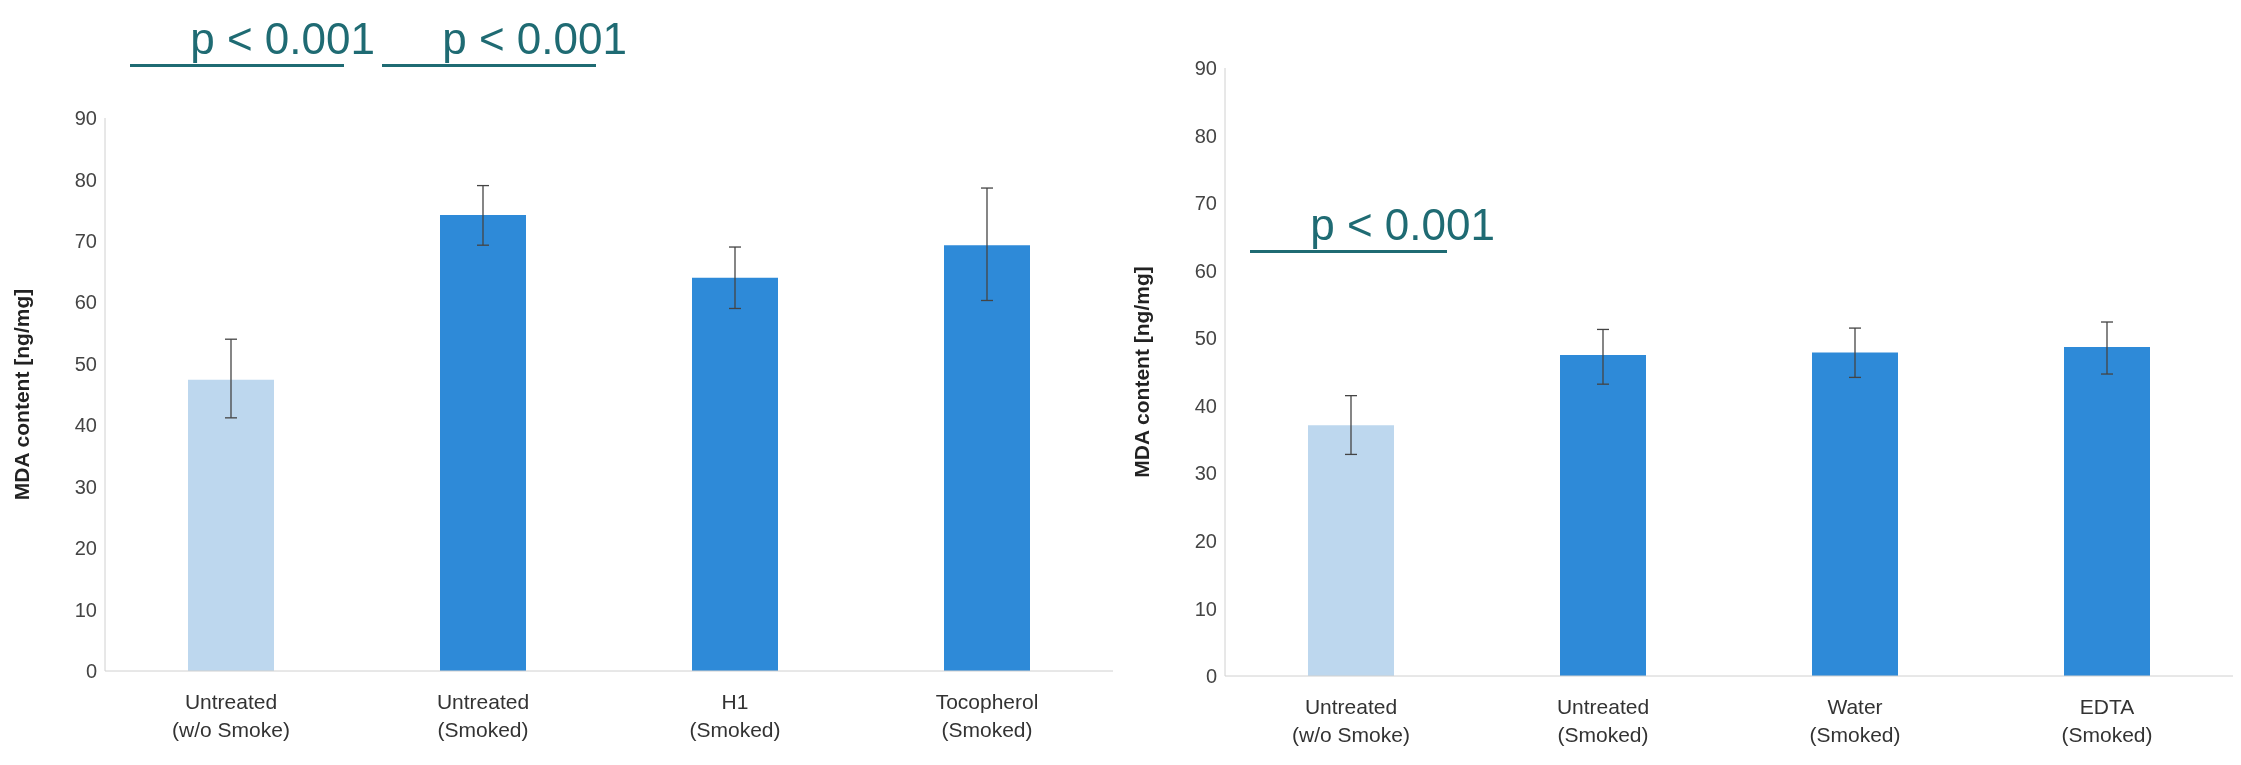 The height and width of the screenshot is (765, 2241). What do you see at coordinates (2107, 720) in the screenshot?
I see `x-tick-label: EDTA (Smoked)` at bounding box center [2107, 720].